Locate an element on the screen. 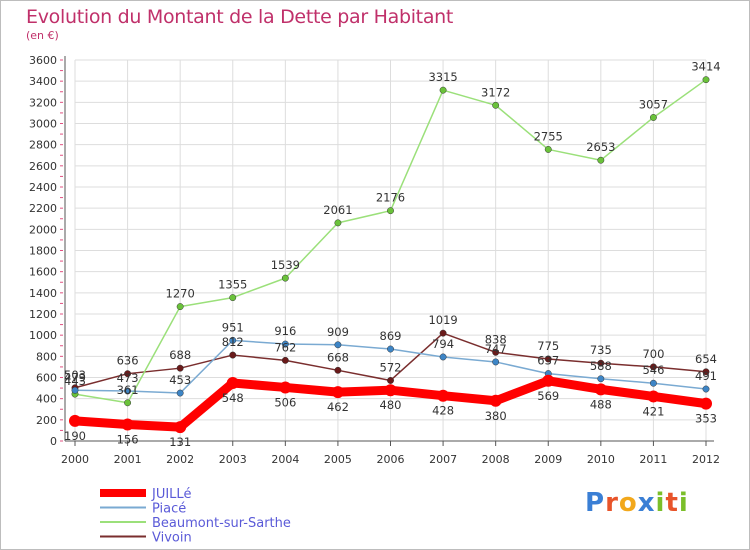 This screenshot has width=750, height=550. x-tick-label: 2000 is located at coordinates (75, 459).